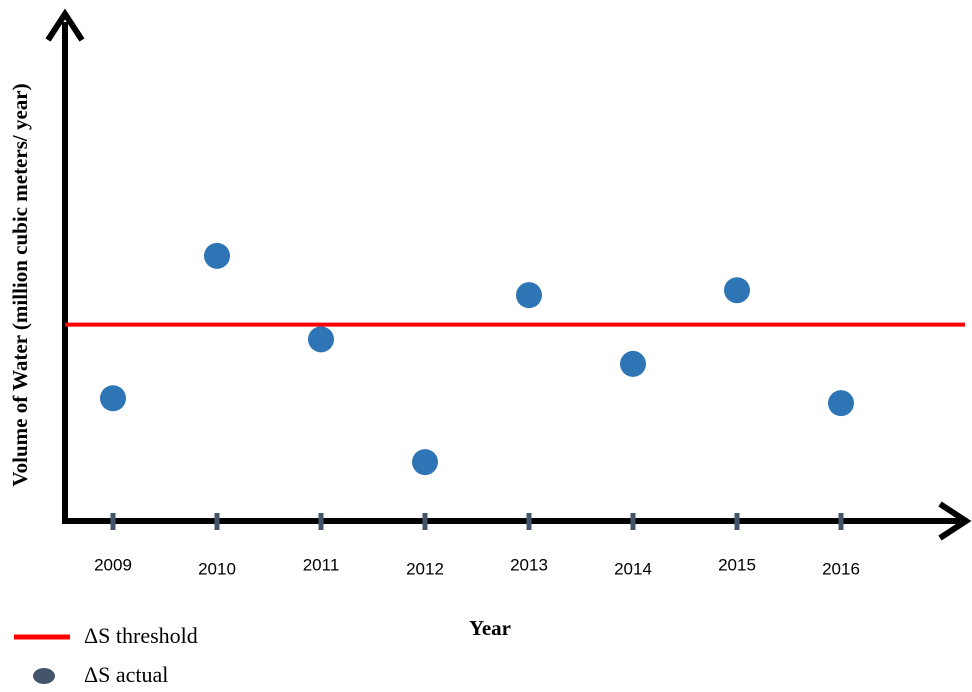  I want to click on x-tick-label: 2011, so click(321, 564).